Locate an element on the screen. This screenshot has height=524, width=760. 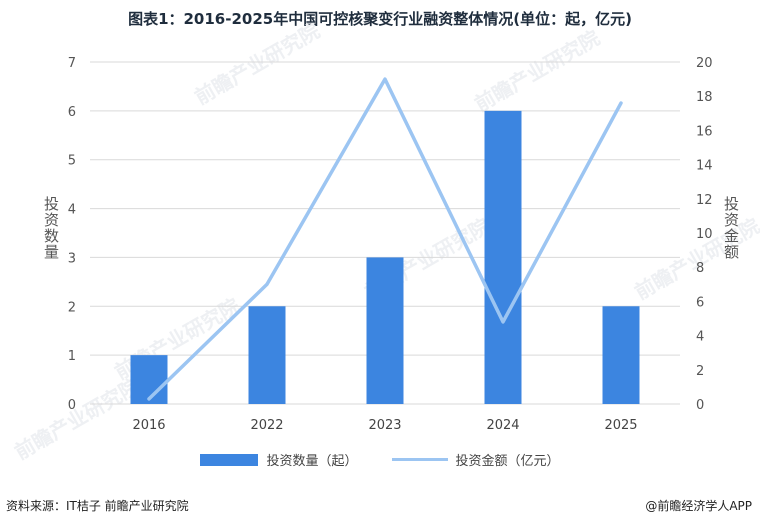
bar-2022 is located at coordinates (267, 355).